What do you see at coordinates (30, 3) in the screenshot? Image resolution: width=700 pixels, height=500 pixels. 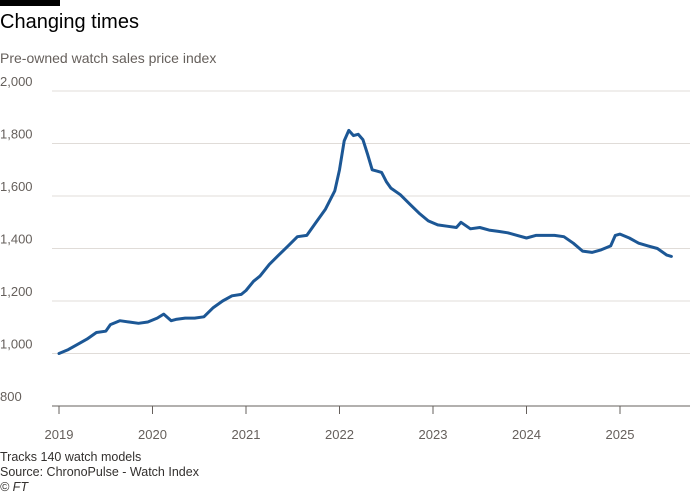 I see `brand-bar` at bounding box center [30, 3].